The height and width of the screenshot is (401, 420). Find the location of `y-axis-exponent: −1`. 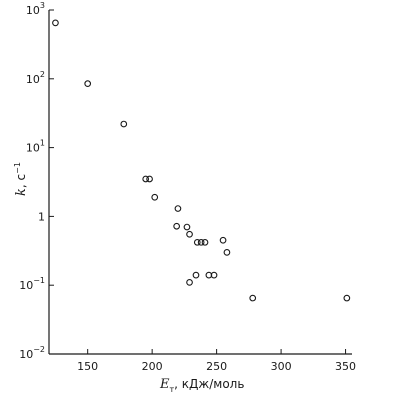

y-axis-exponent: −1 is located at coordinates (17, 168).